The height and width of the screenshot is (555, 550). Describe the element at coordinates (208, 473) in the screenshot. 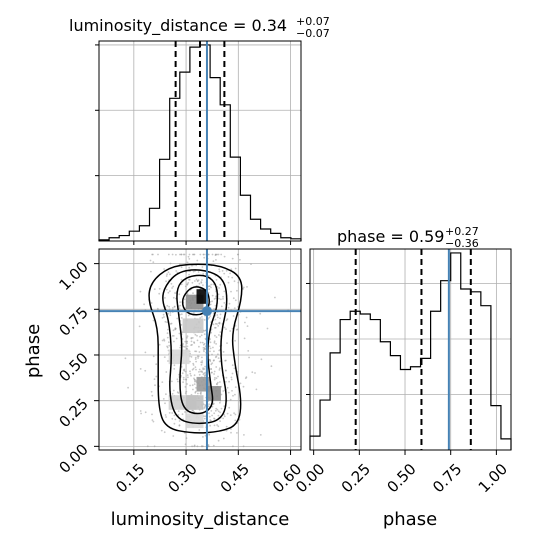

I see `joint-x-ticks: 0.15 0.30 0.45 0.60` at that location.